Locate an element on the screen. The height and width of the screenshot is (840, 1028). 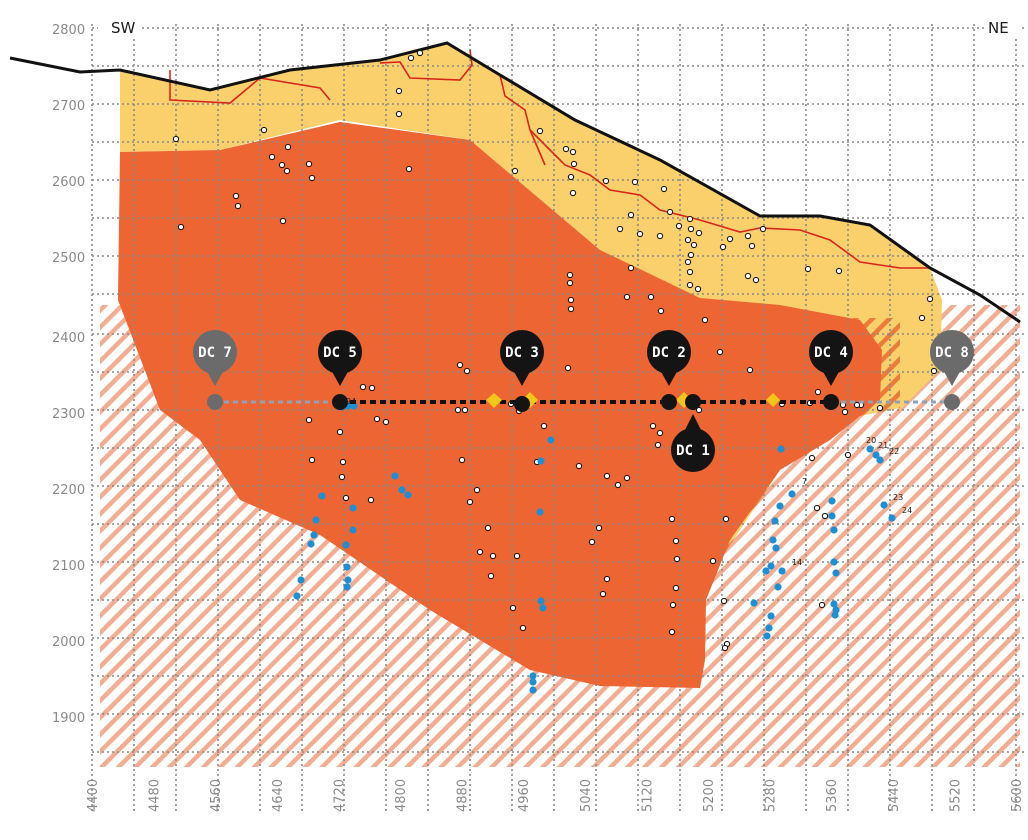
dist-tick-4720: 4720 is located at coordinates (339, 795).